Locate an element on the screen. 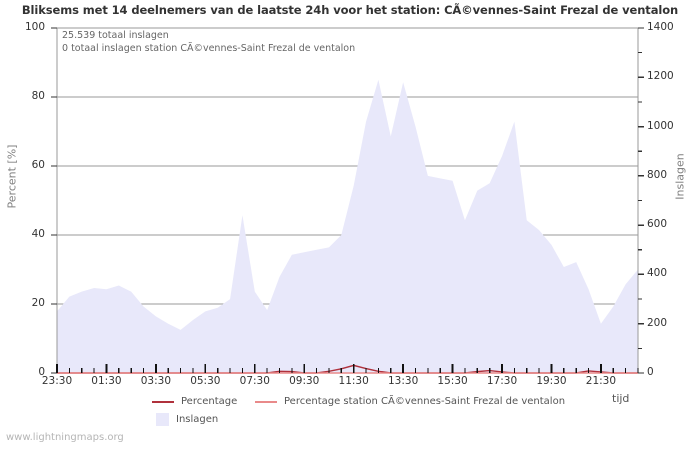 Image resolution: width=700 pixels, height=450 pixels. y-axis-left-tick-label: 60 is located at coordinates (38, 165).